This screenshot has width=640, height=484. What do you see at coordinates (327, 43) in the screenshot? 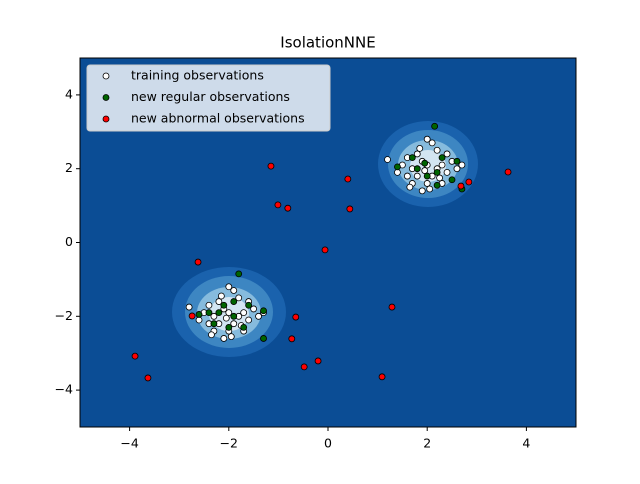
I see `chart-title: IsolationNNE` at bounding box center [327, 43].